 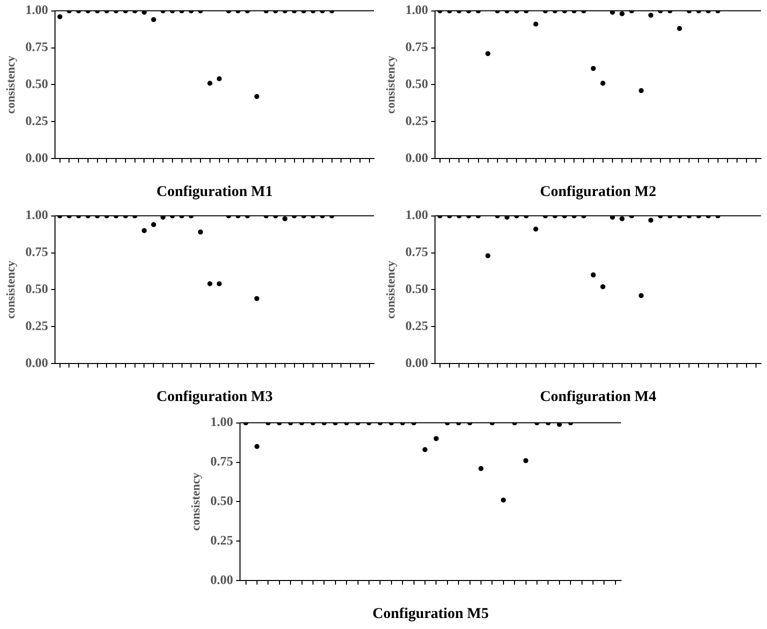 I want to click on x-axis-title: Configuration M2, so click(x=598, y=192).